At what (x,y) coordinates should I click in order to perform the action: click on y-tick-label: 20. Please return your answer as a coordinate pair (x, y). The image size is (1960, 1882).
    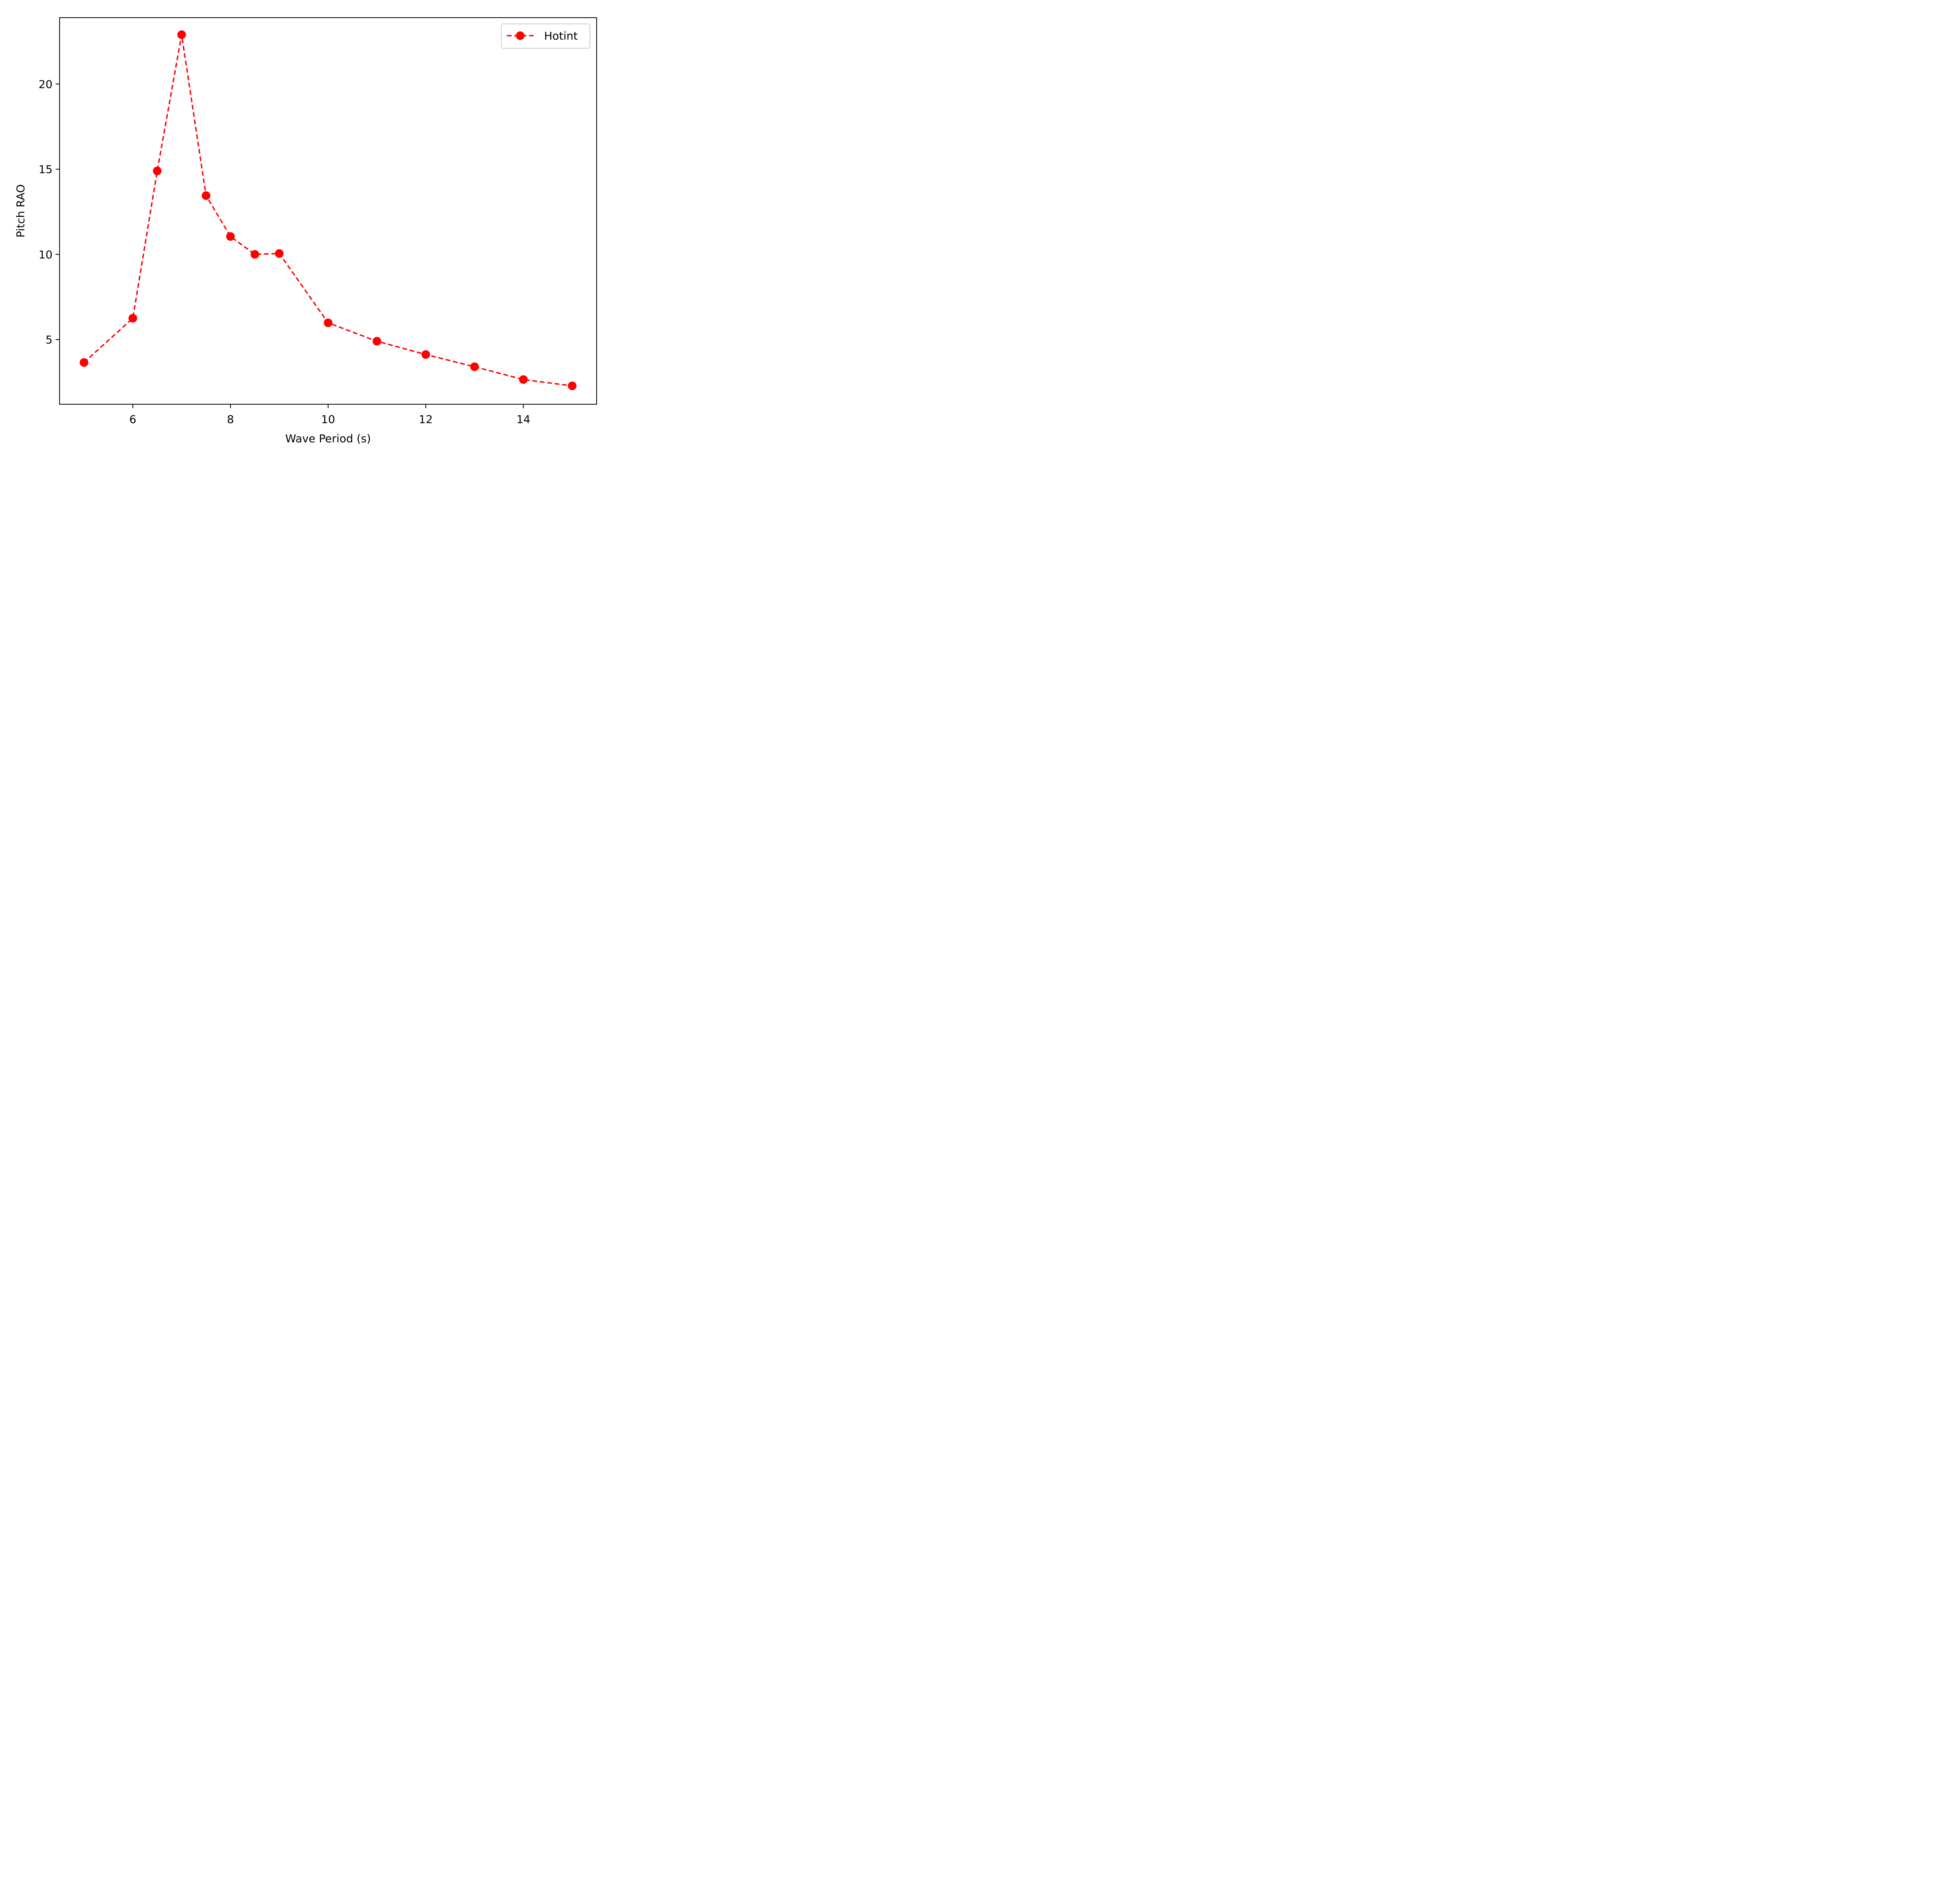
    Looking at the image, I should click on (45, 84).